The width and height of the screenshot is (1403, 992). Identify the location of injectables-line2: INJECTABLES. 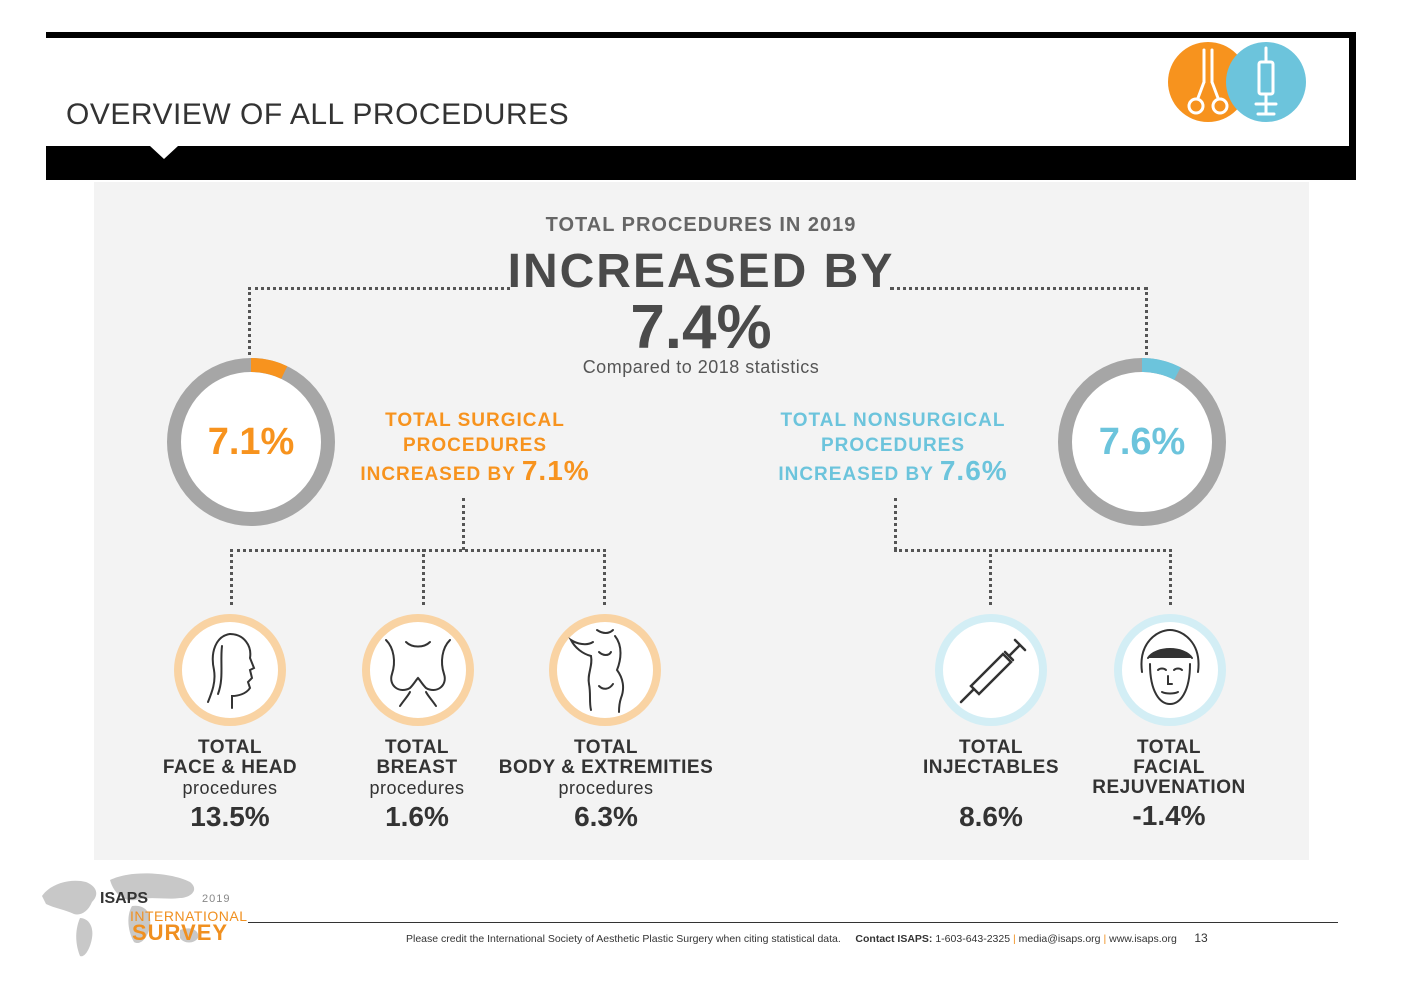
(991, 767).